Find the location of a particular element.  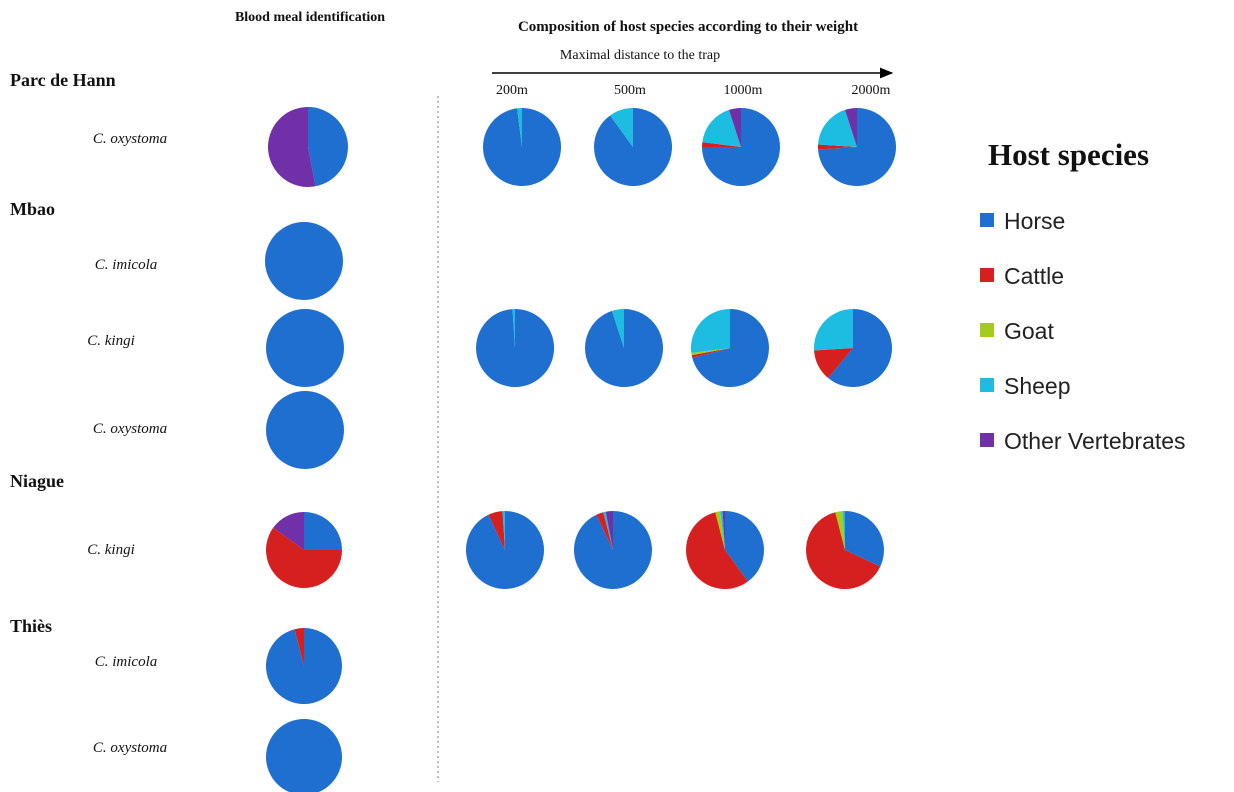

legend-swatch-cattle is located at coordinates (987, 275).